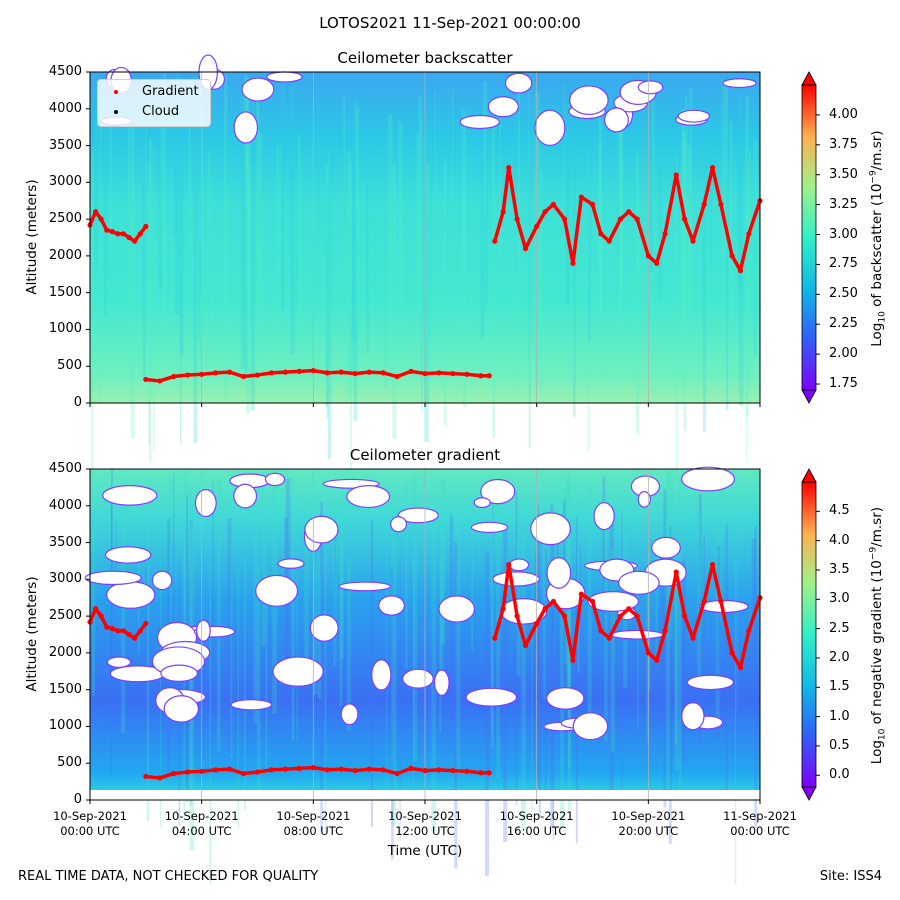  Describe the element at coordinates (65, 579) in the screenshot. I see `gradient-y-tick-label: 3000` at that location.